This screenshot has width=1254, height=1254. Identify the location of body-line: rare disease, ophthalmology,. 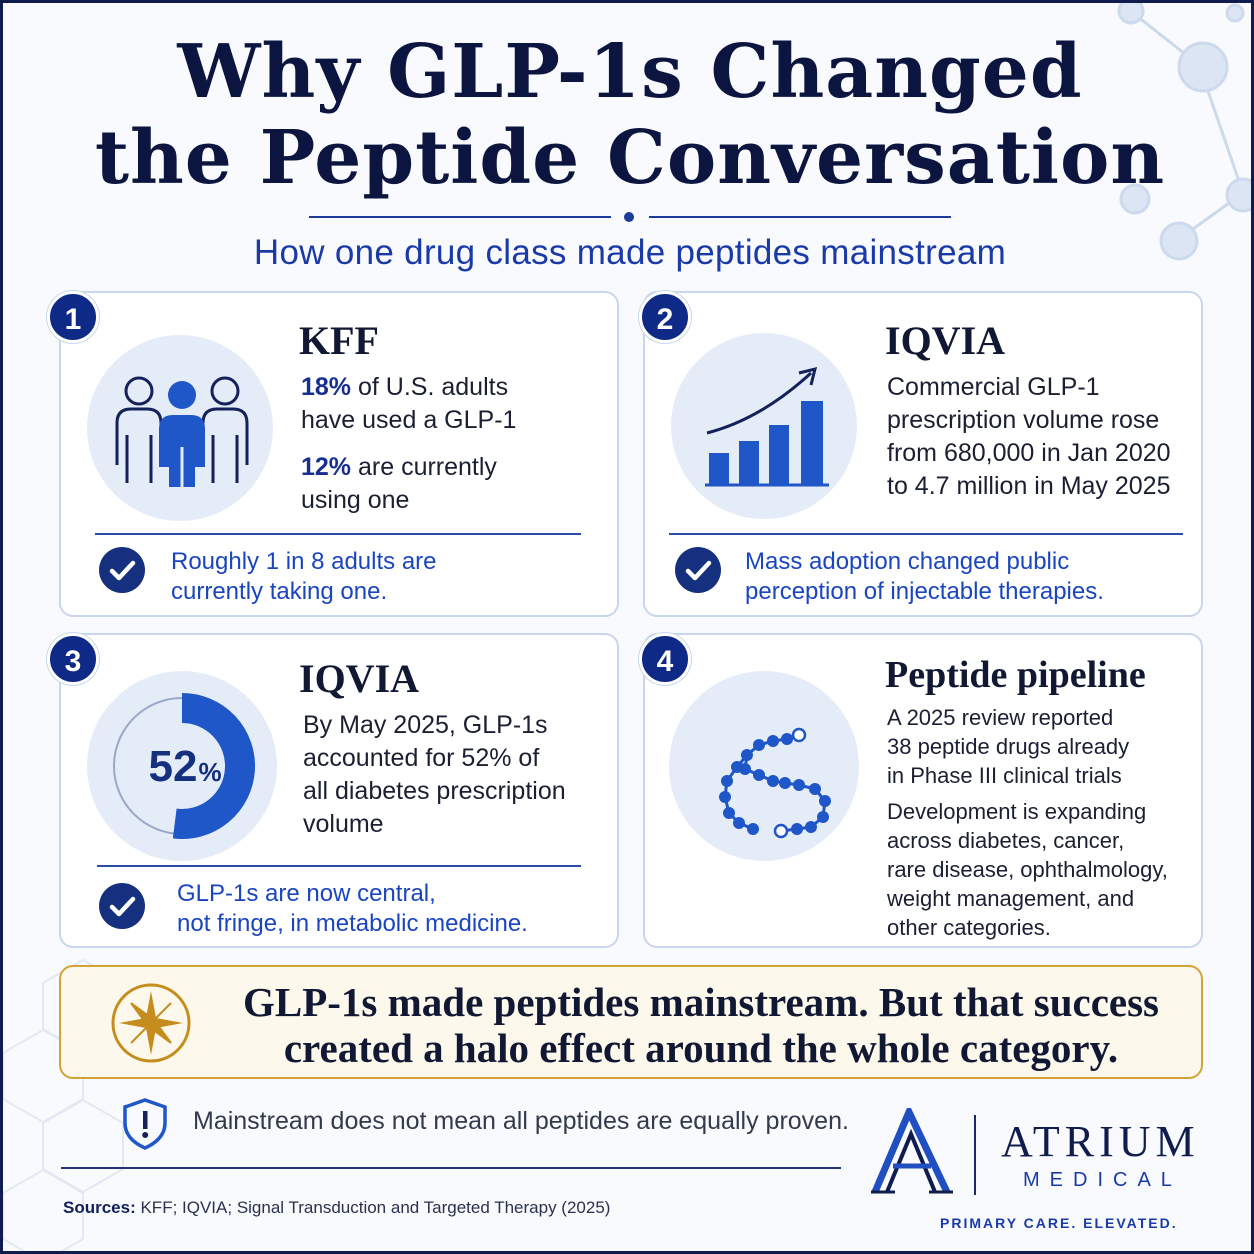
(1027, 869).